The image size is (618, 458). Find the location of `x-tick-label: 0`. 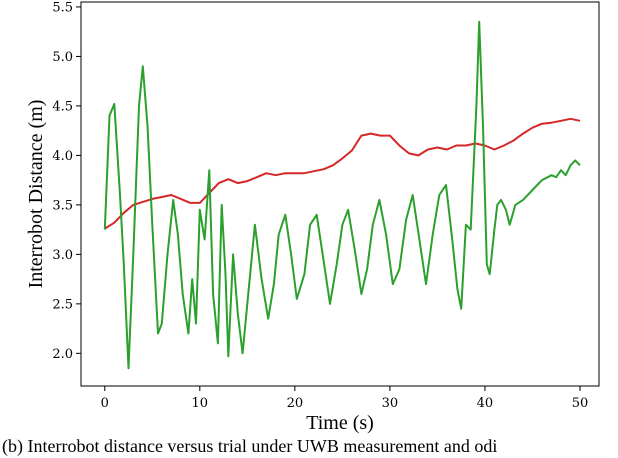

x-tick-label: 0 is located at coordinates (105, 403).